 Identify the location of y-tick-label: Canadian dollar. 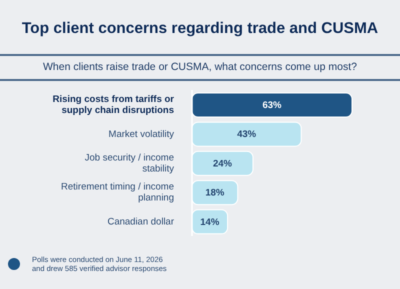
(140, 221).